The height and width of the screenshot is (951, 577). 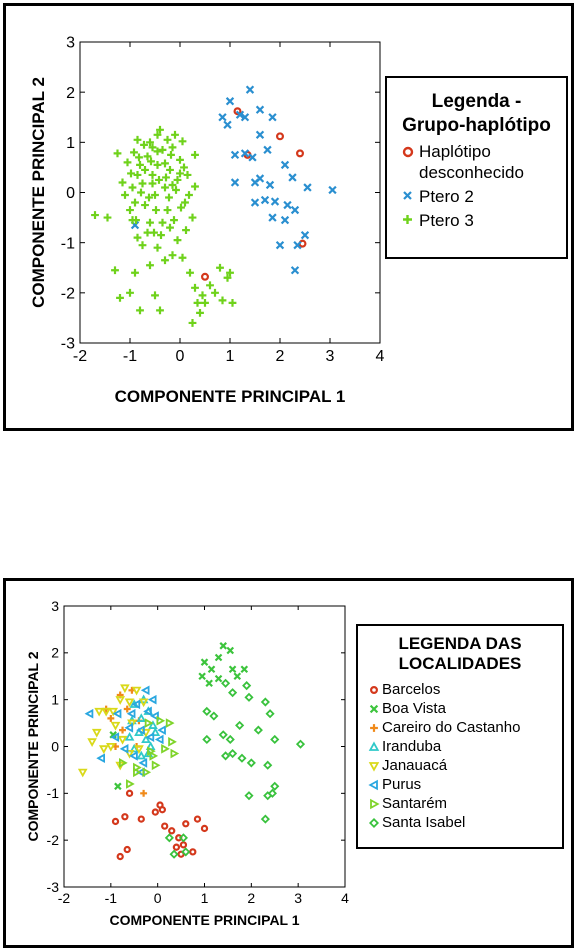 What do you see at coordinates (55, 746) in the screenshot?
I see `y-tick-label: 0` at bounding box center [55, 746].